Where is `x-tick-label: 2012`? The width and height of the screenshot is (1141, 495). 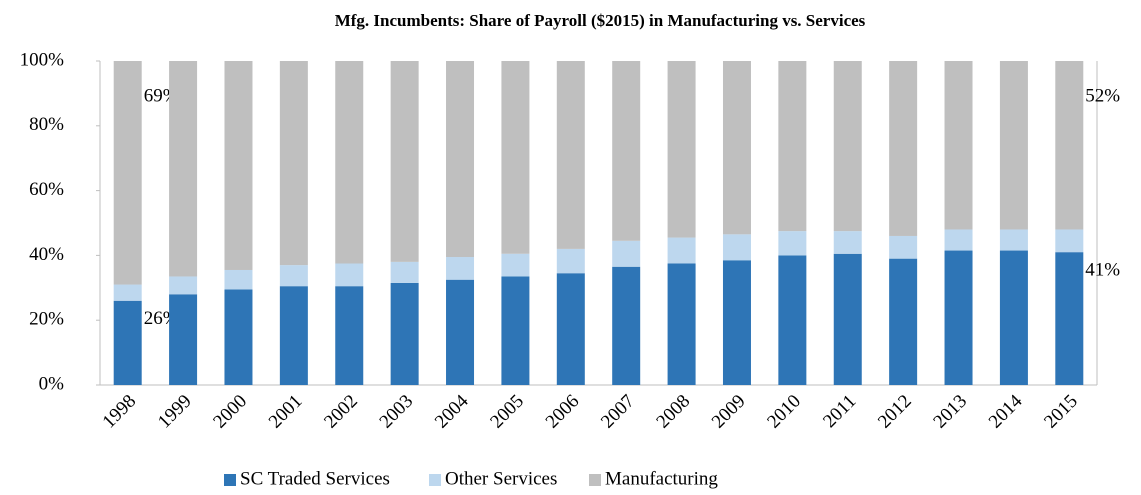
x-tick-label: 2012 is located at coordinates (895, 412).